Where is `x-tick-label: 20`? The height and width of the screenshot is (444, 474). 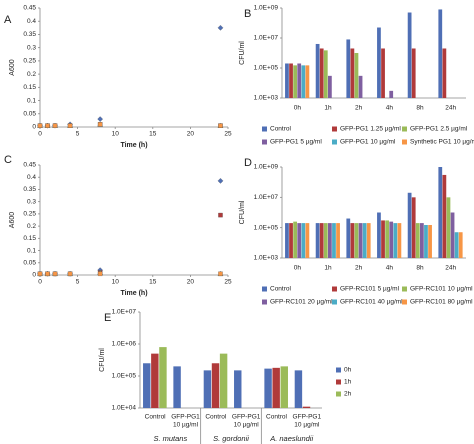 x-tick-label: 20 is located at coordinates (191, 282).